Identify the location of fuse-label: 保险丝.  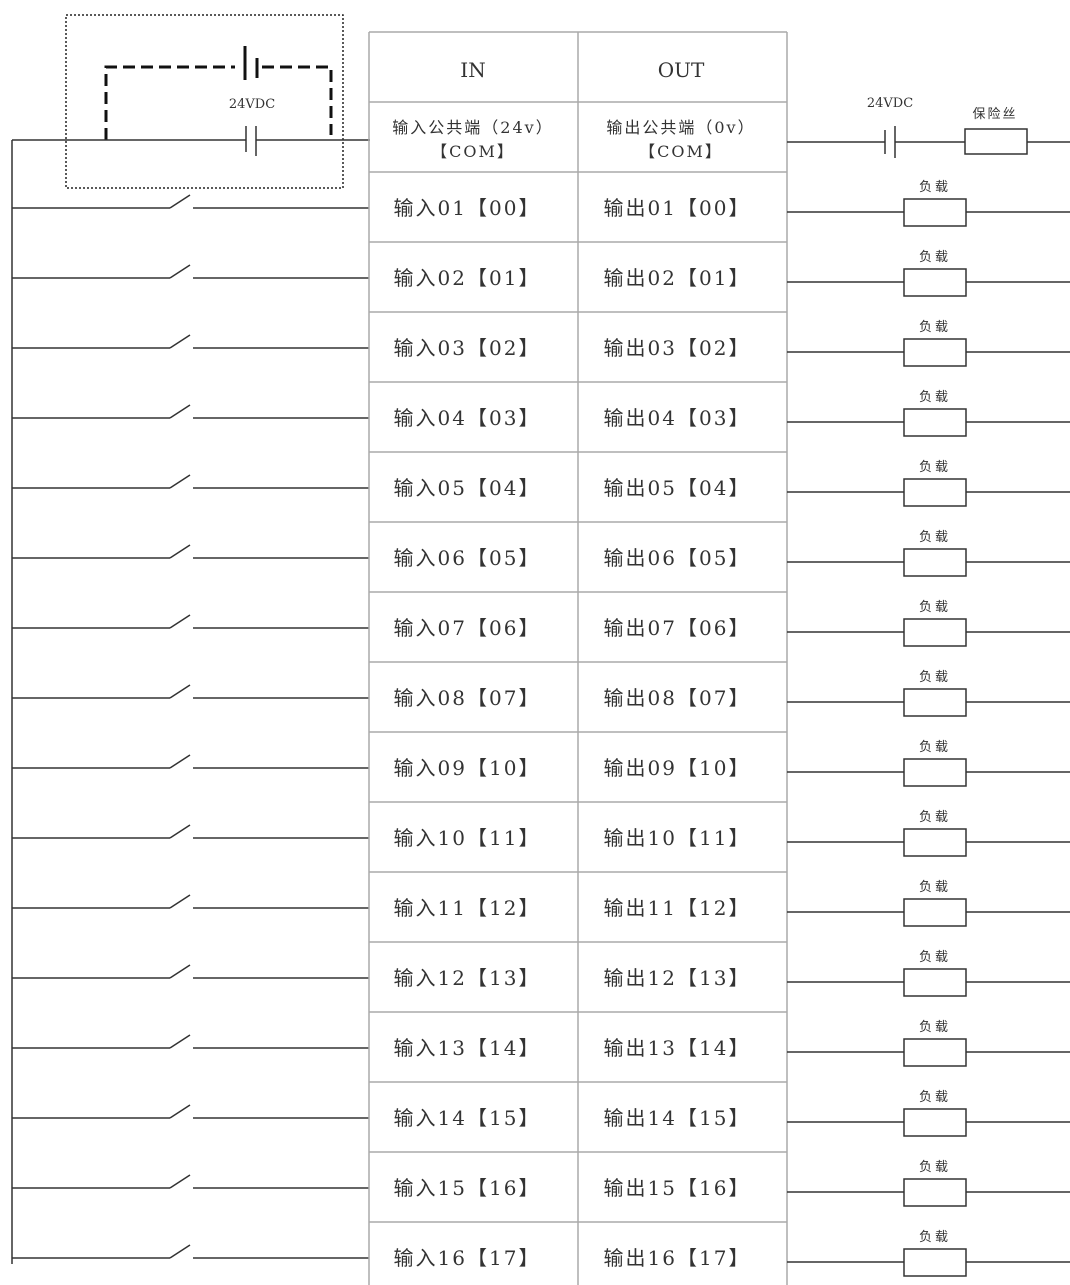
(994, 114).